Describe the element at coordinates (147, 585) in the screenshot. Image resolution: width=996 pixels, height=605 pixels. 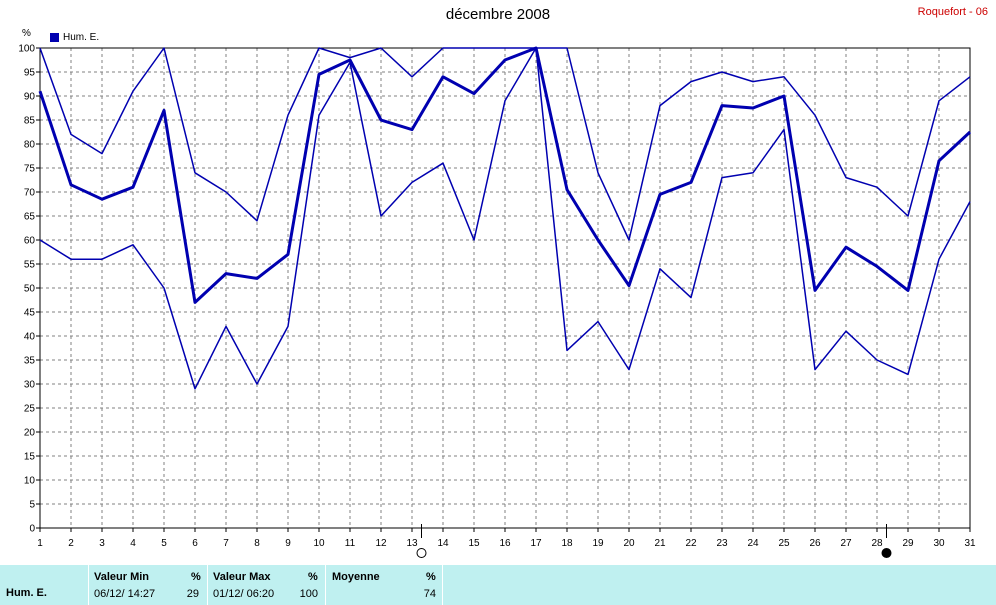
I see `stats-min-cell: Valeur Min % 06/12/ 14:27 29` at that location.